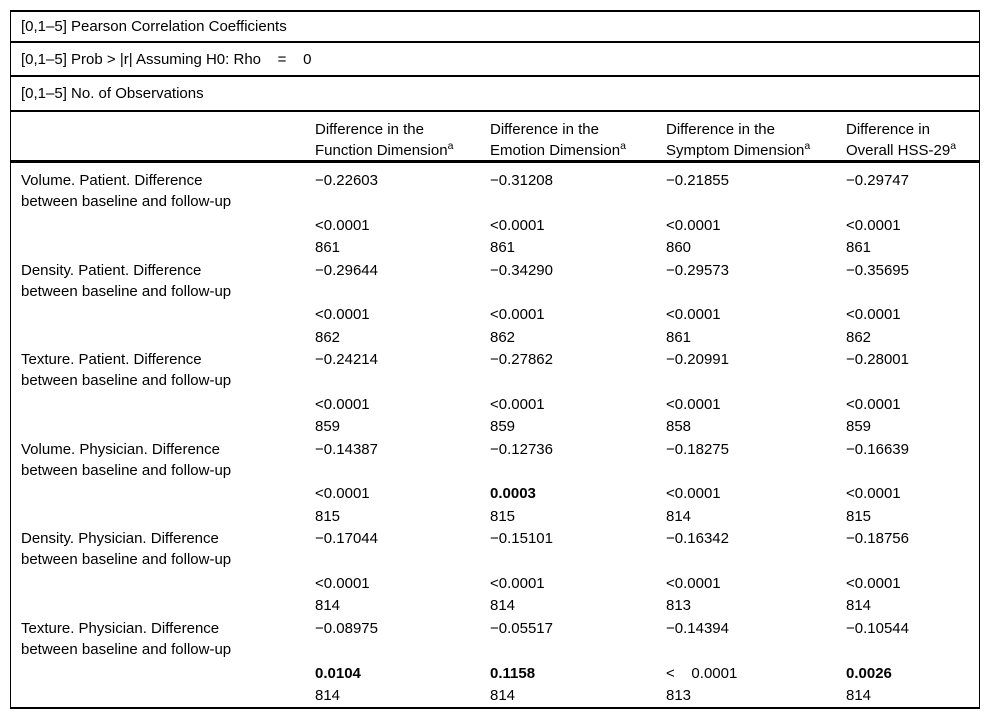 This screenshot has height=722, width=992. I want to click on corr-value: −0.16342, so click(697, 539).